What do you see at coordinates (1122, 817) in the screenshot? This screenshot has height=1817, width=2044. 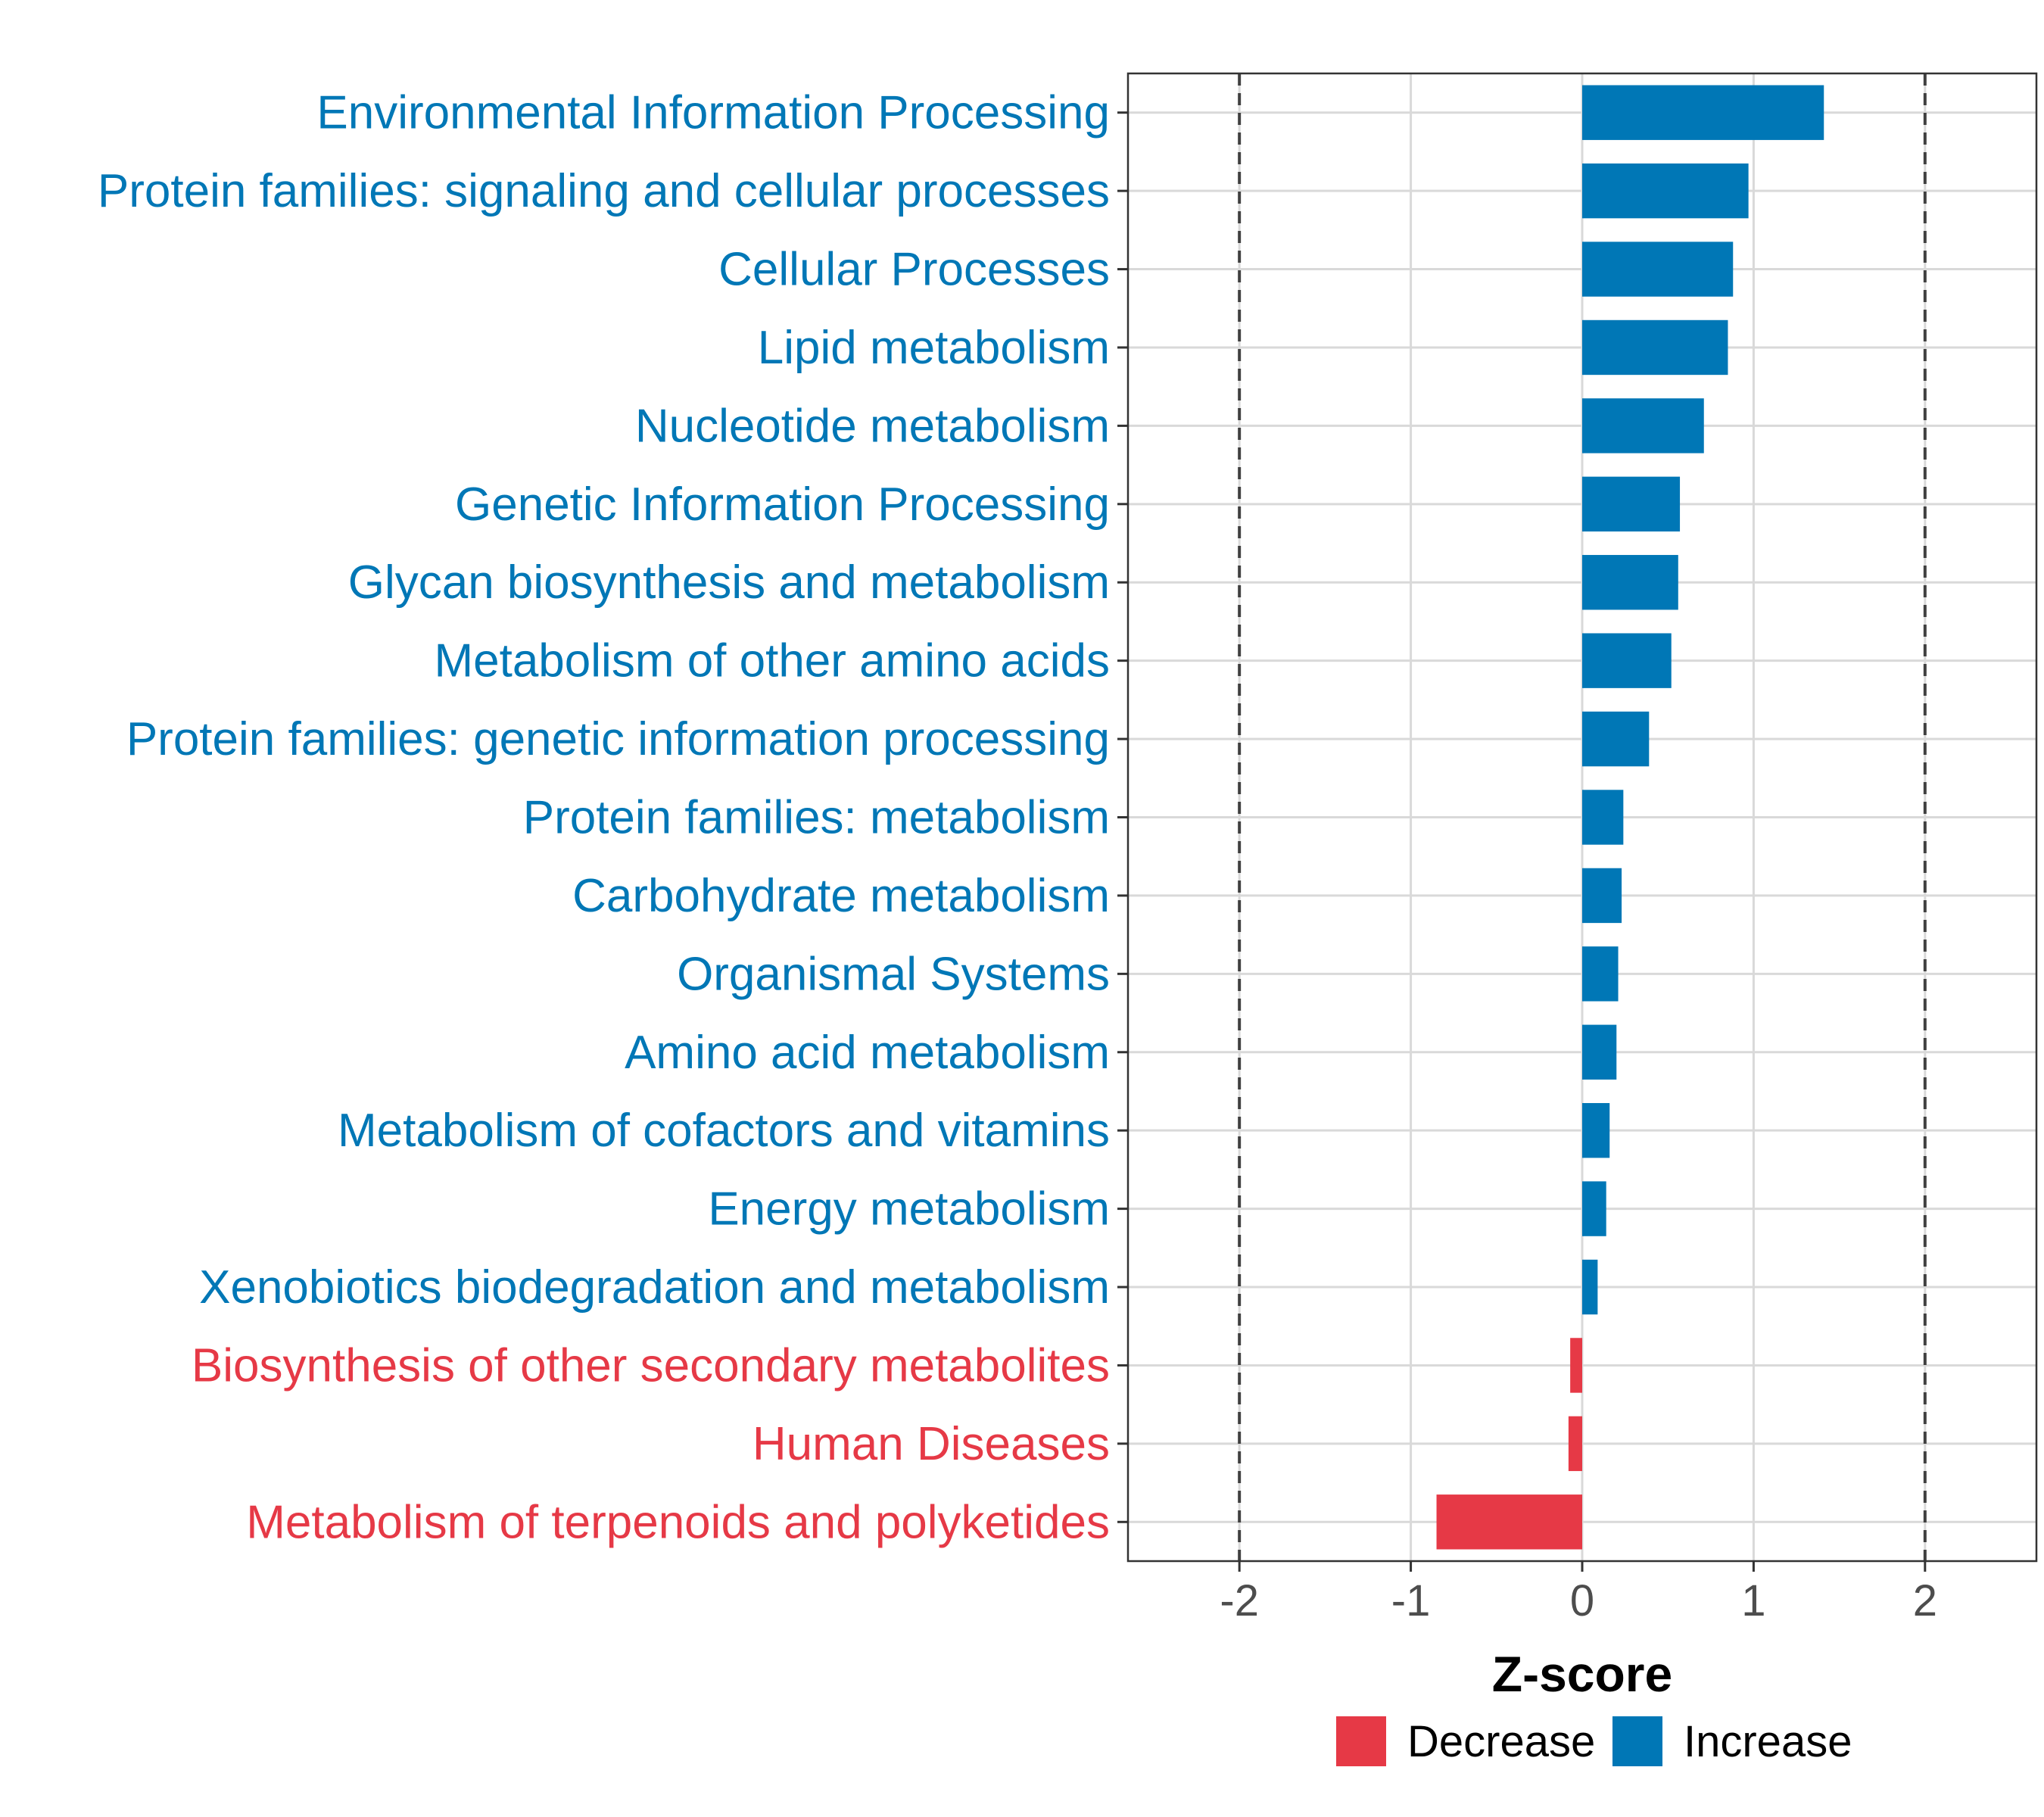 I see `y-axis-ticks` at bounding box center [1122, 817].